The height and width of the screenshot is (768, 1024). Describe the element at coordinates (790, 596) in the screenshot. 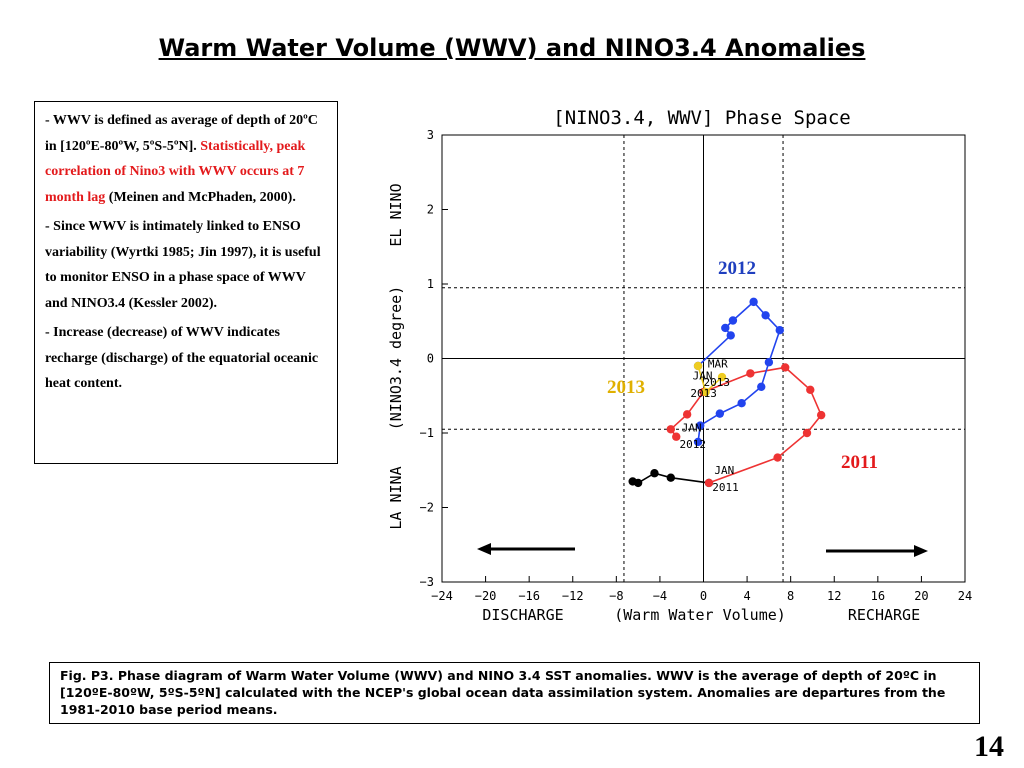

I see `x-tick-label: 8` at that location.